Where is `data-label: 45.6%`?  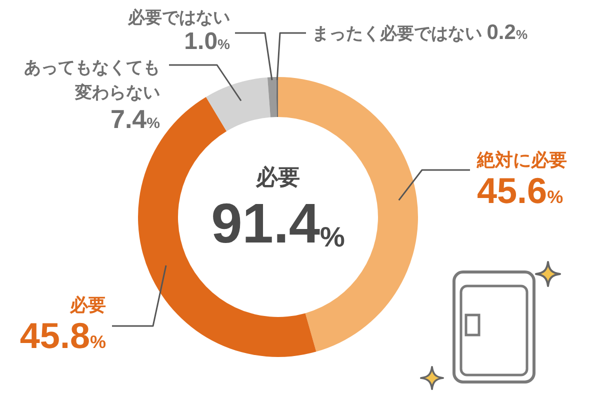
data-label: 45.6% is located at coordinates (520, 190).